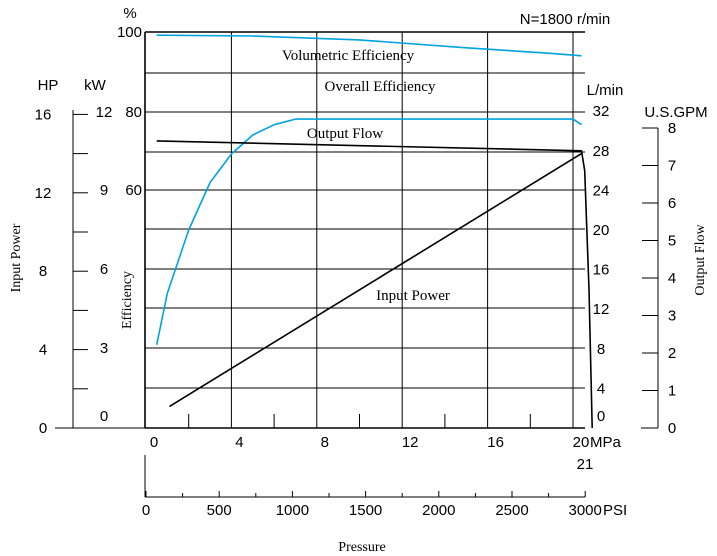 This screenshot has width=717, height=556. Describe the element at coordinates (585, 464) in the screenshot. I see `mpa-end-label: 21` at that location.